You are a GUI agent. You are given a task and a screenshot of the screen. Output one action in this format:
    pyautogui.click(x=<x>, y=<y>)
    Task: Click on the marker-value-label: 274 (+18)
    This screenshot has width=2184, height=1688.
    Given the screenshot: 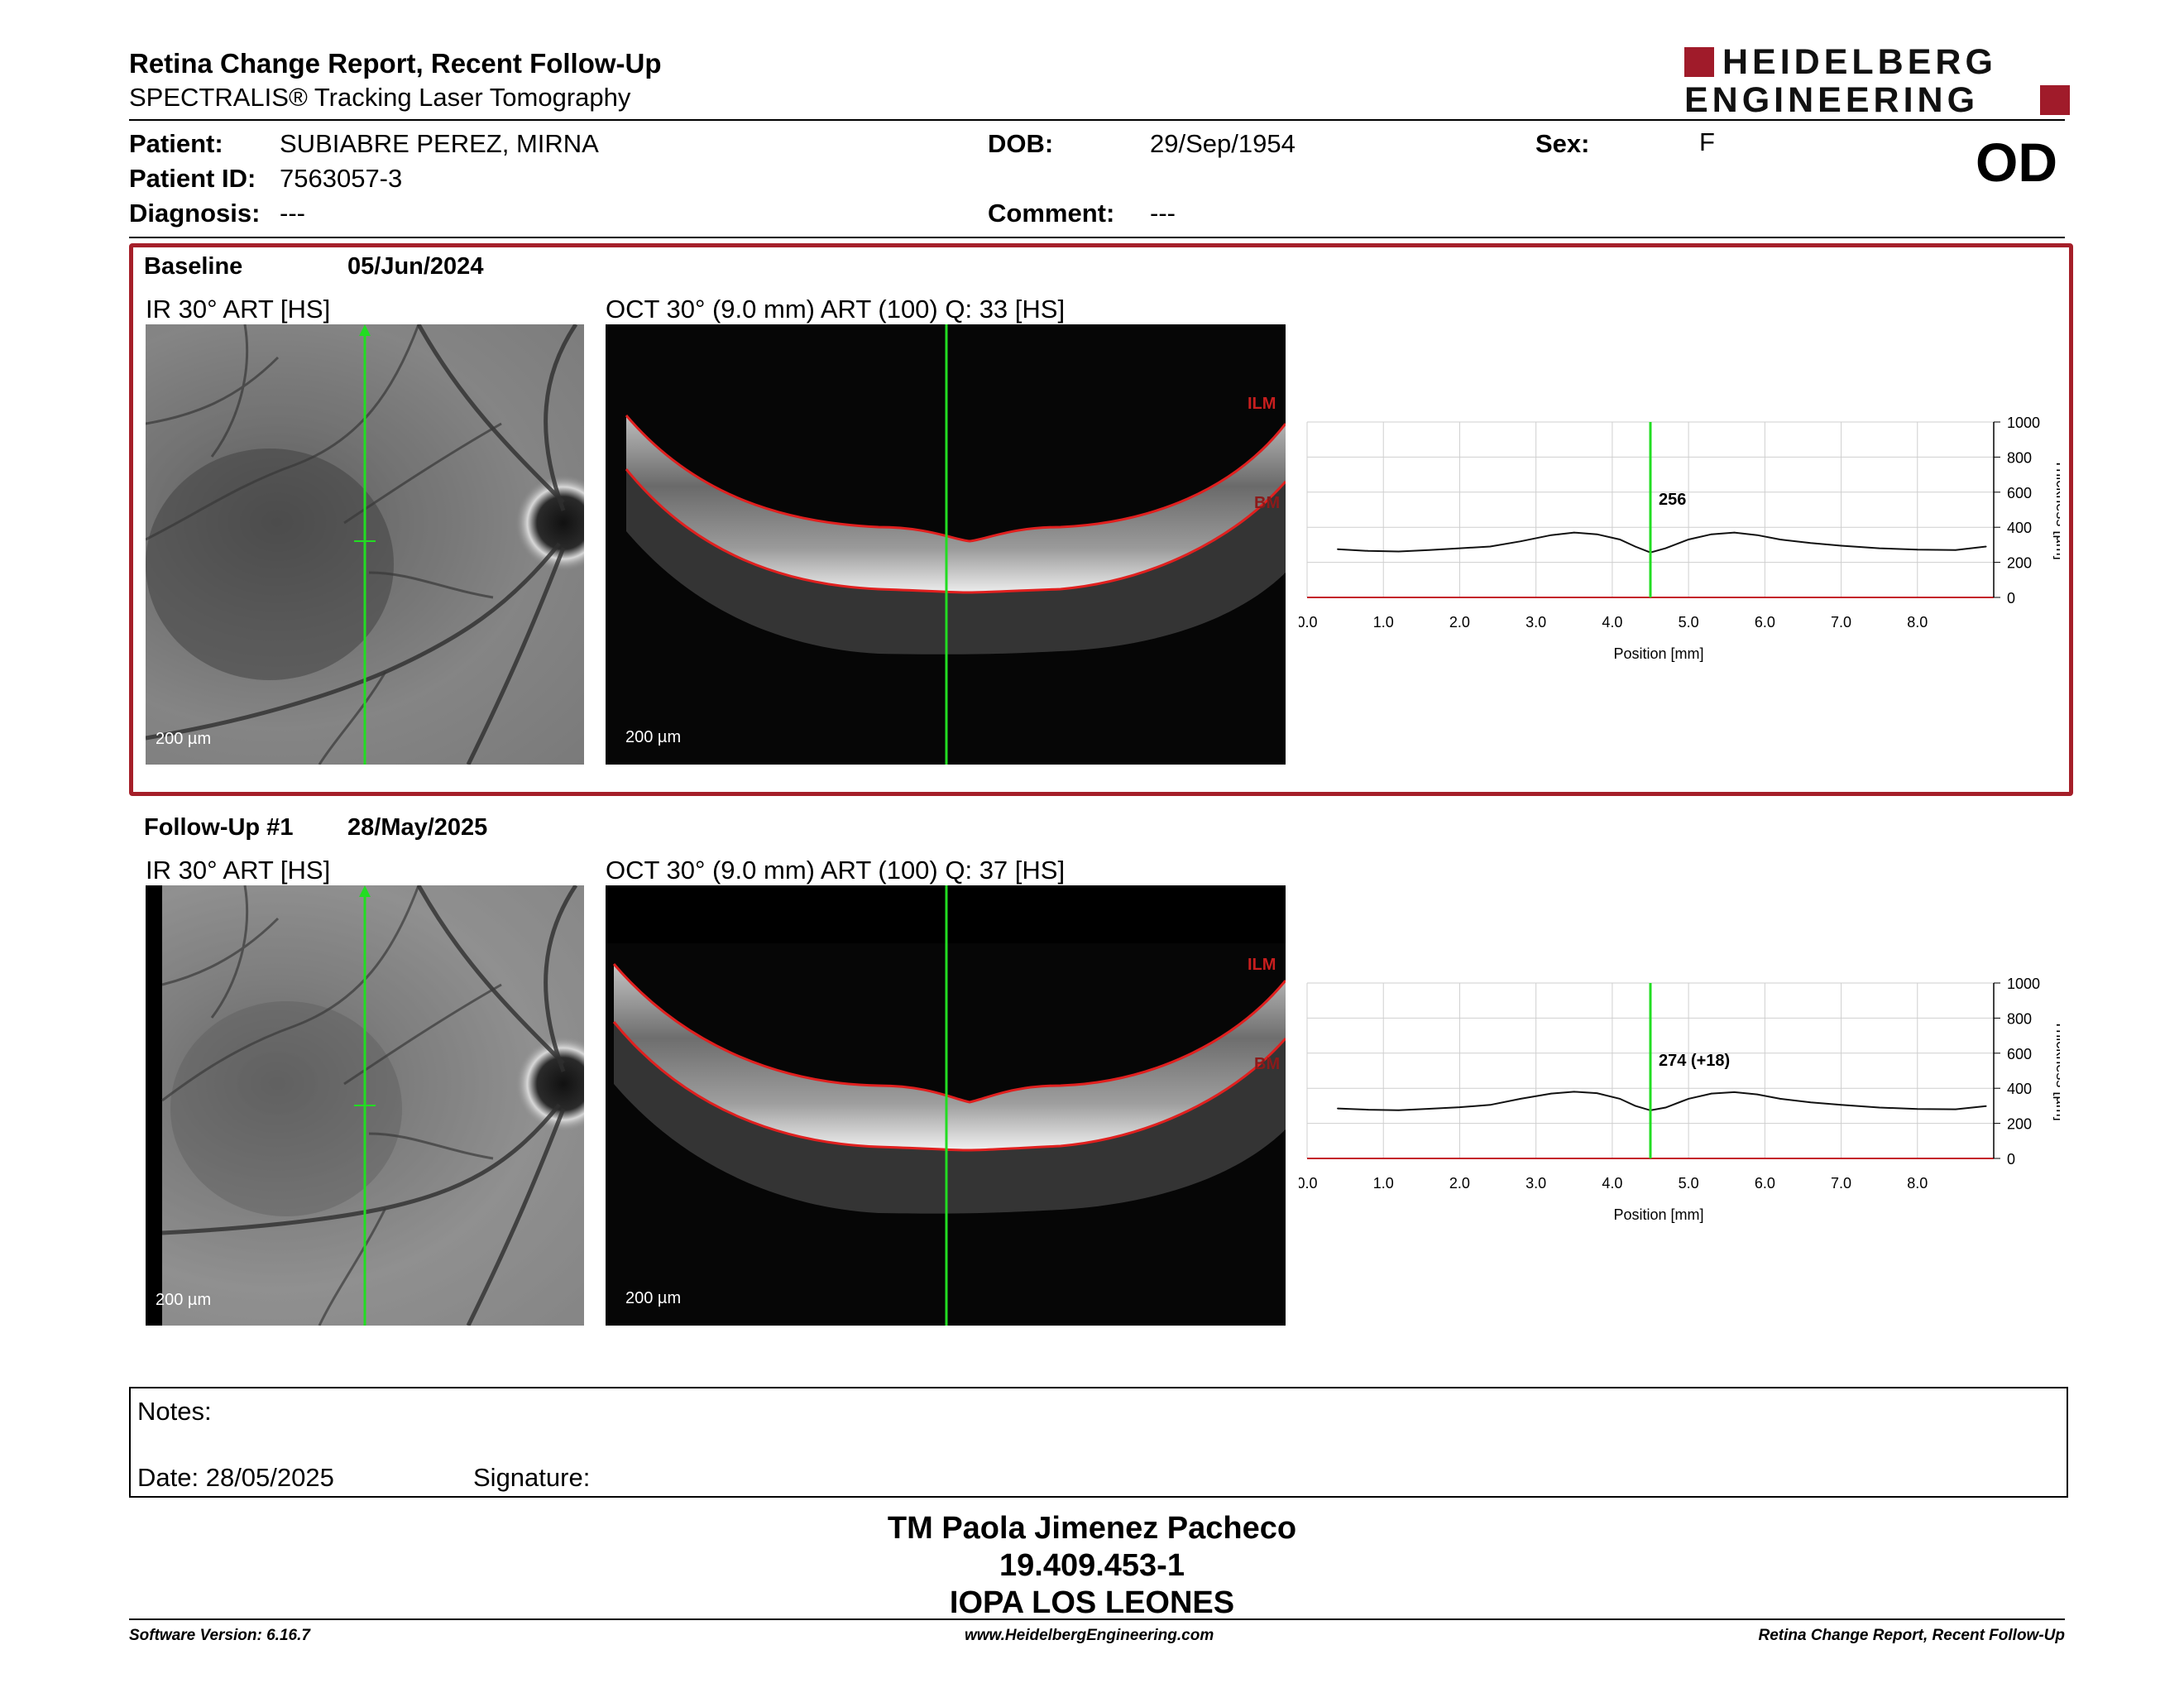 What is the action you would take?
    pyautogui.click(x=1694, y=1061)
    